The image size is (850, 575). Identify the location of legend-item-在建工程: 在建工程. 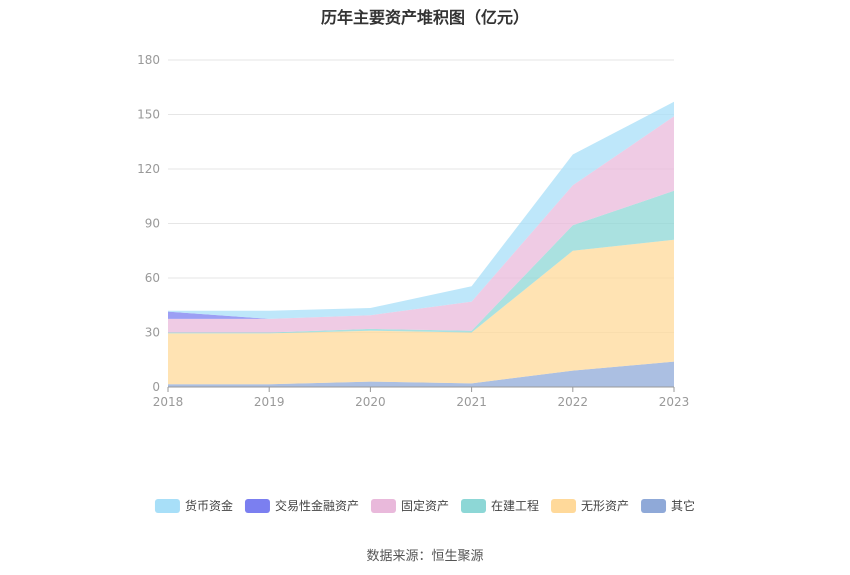
(500, 505).